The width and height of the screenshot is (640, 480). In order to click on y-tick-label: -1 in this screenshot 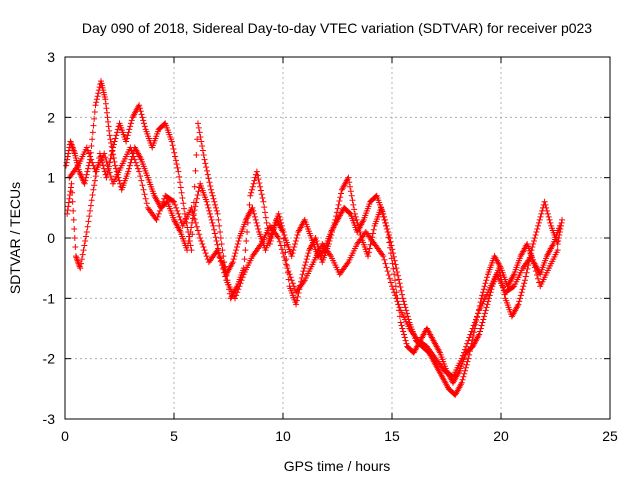, I will do `click(49, 298)`.